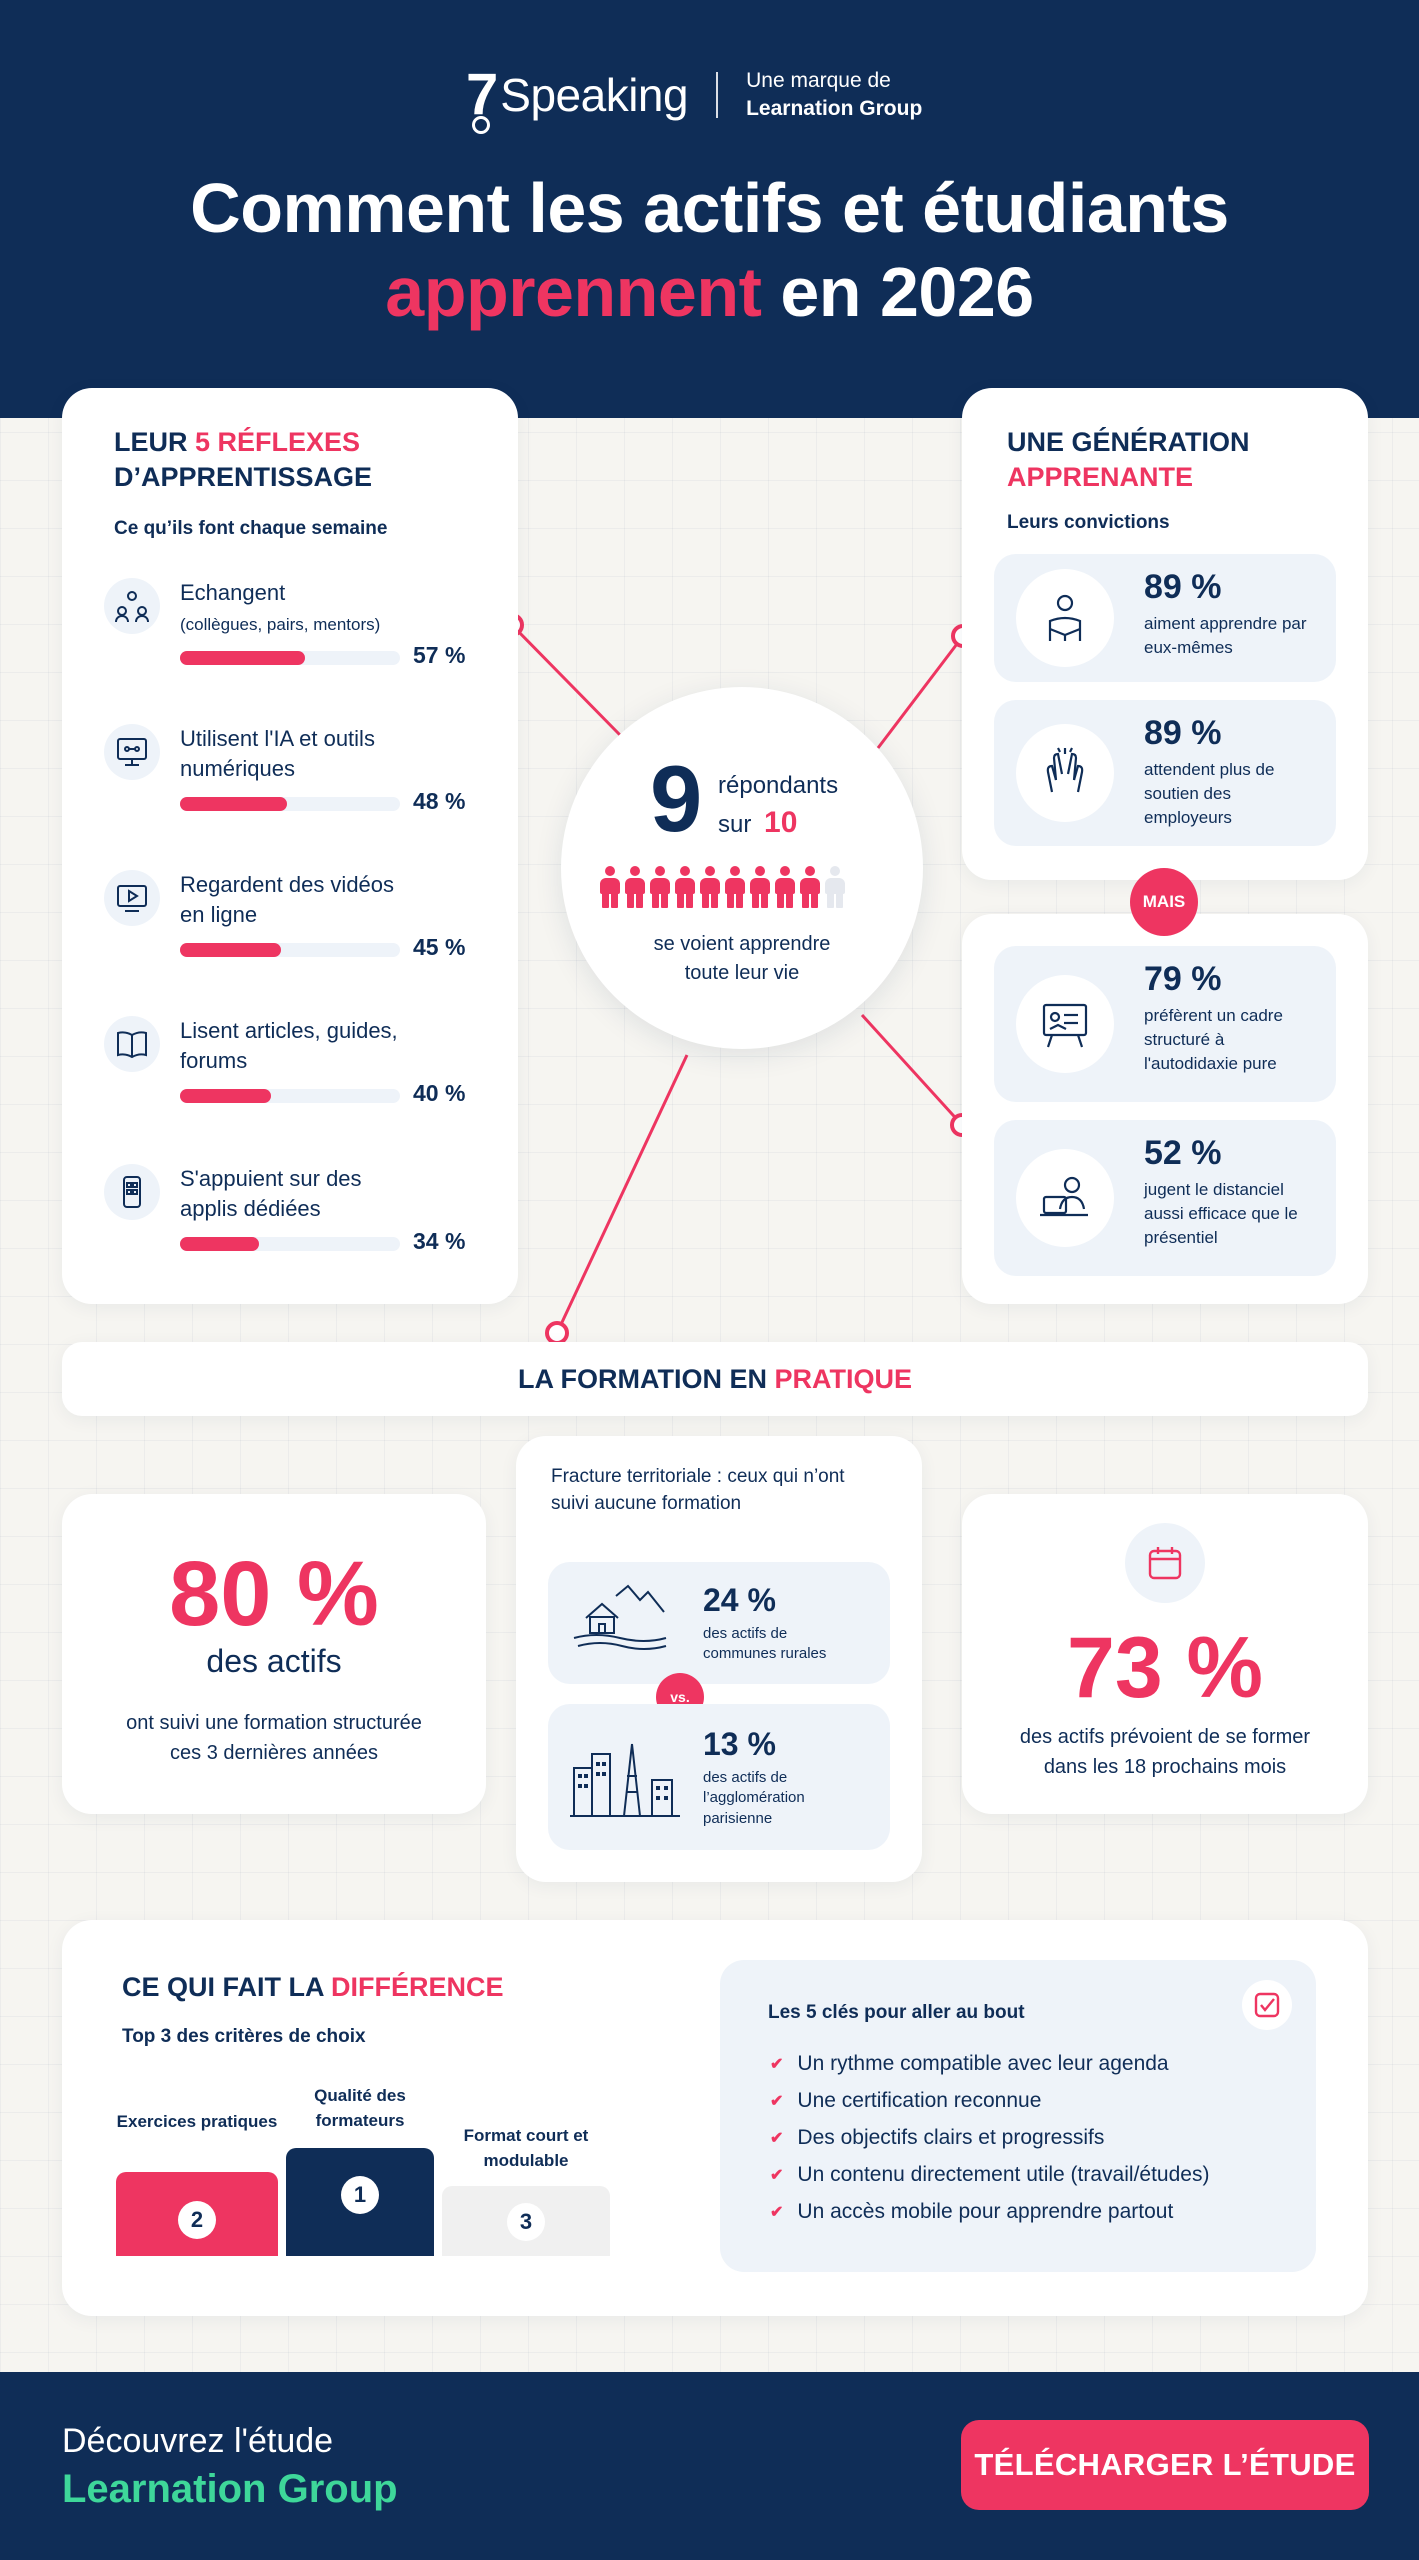 The image size is (1419, 2560). Describe the element at coordinates (897, 292) in the screenshot. I see `title-rest: en 2026` at that location.